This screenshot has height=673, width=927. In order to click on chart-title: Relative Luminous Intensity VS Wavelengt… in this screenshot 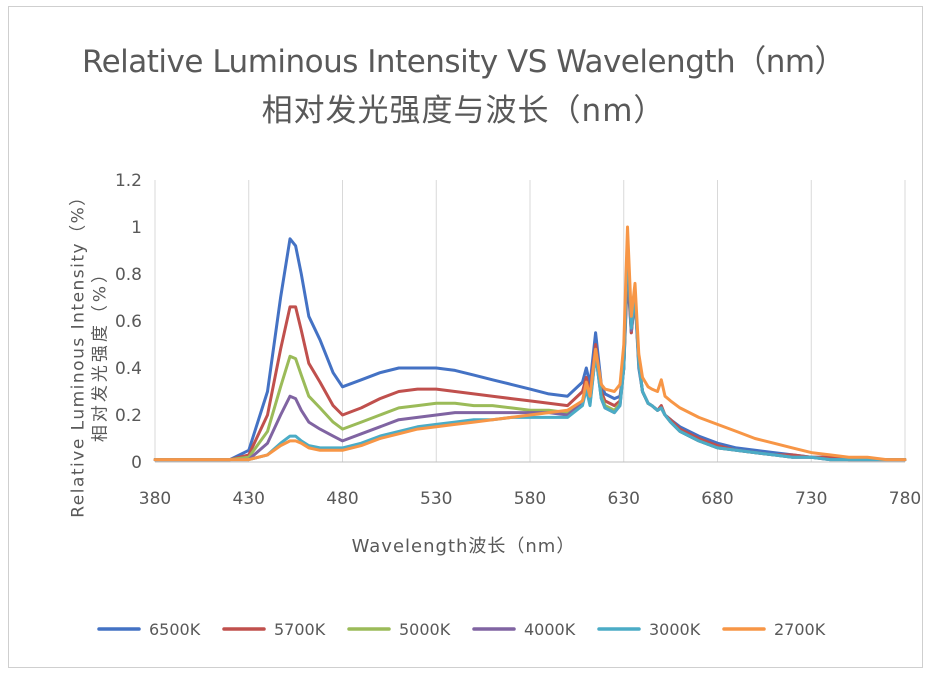, I will do `click(463, 62)`.